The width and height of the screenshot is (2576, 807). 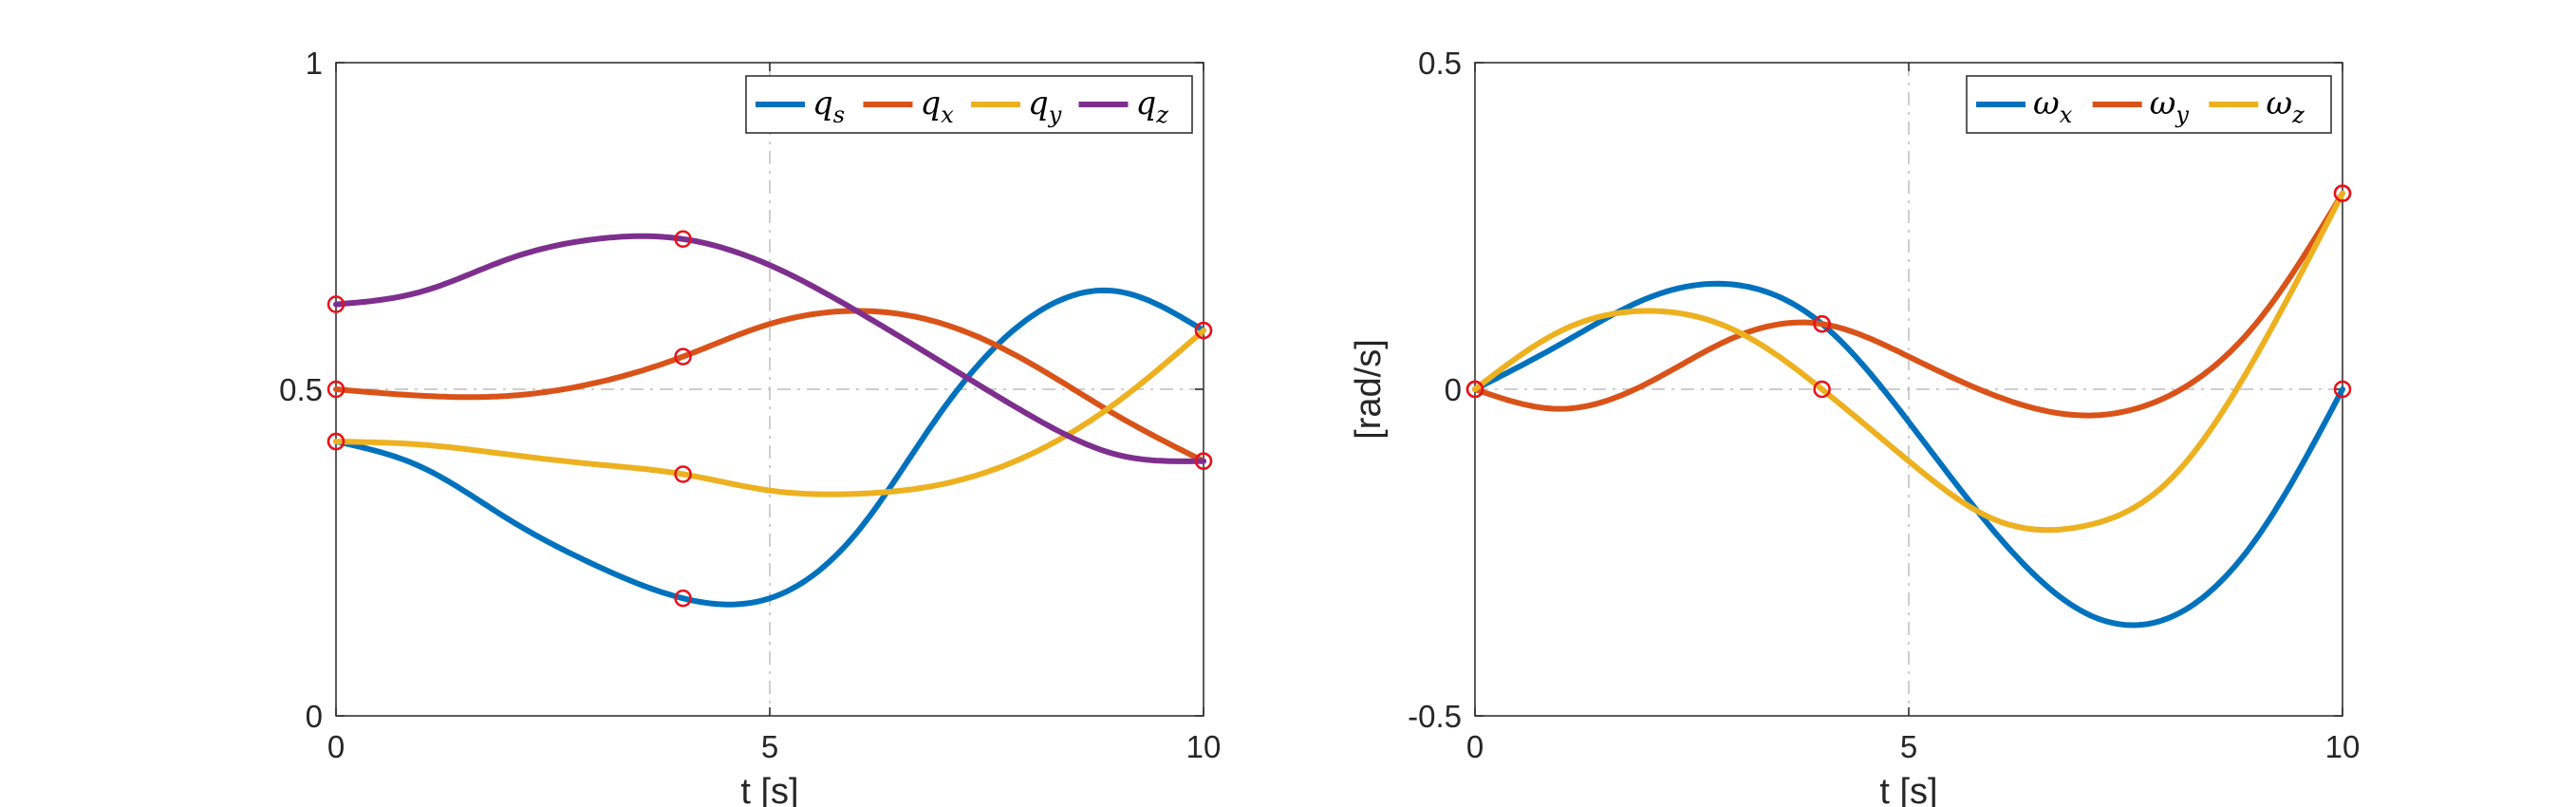 What do you see at coordinates (770, 386) in the screenshot?
I see `series-line-x` at bounding box center [770, 386].